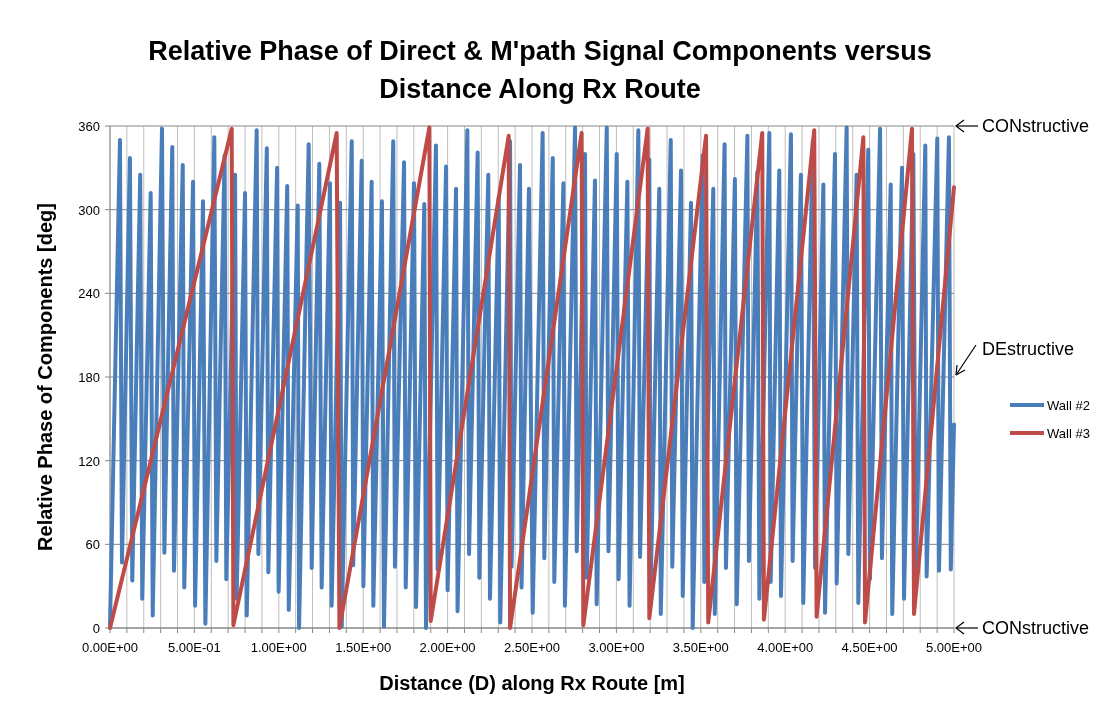 The width and height of the screenshot is (1111, 714). Describe the element at coordinates (700, 647) in the screenshot. I see `x-tick-label: 3.50E+00` at that location.